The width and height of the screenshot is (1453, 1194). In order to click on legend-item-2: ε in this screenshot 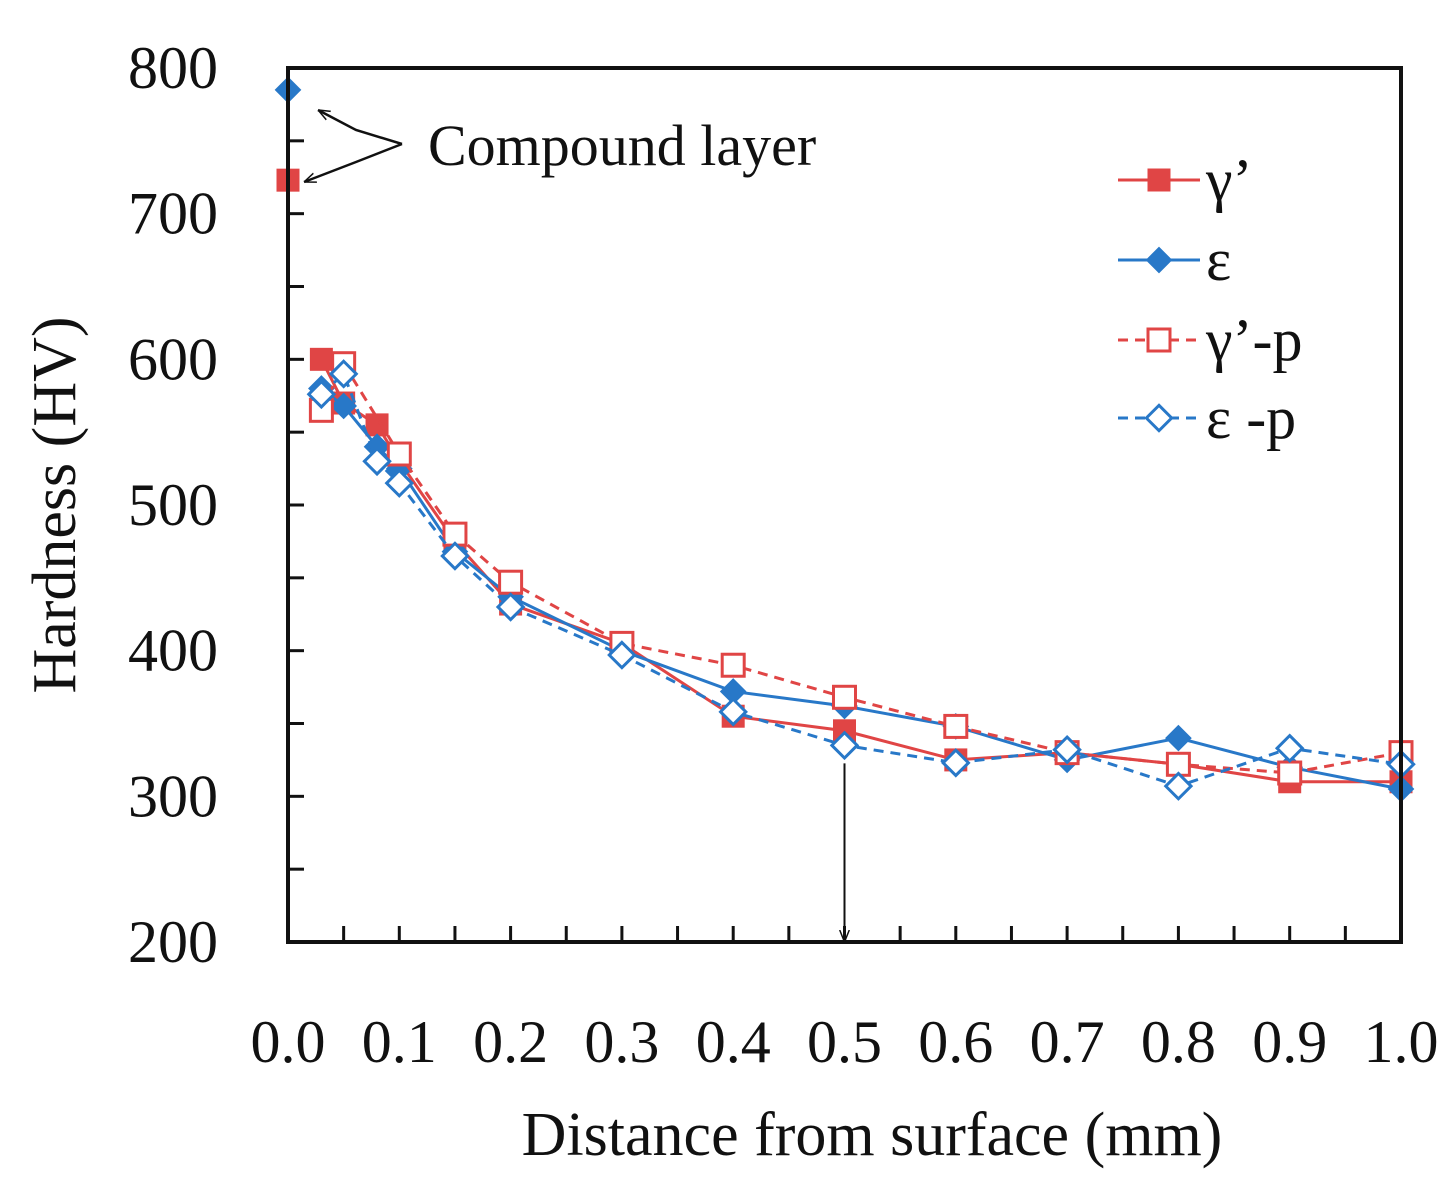, I will do `click(1174, 260)`.